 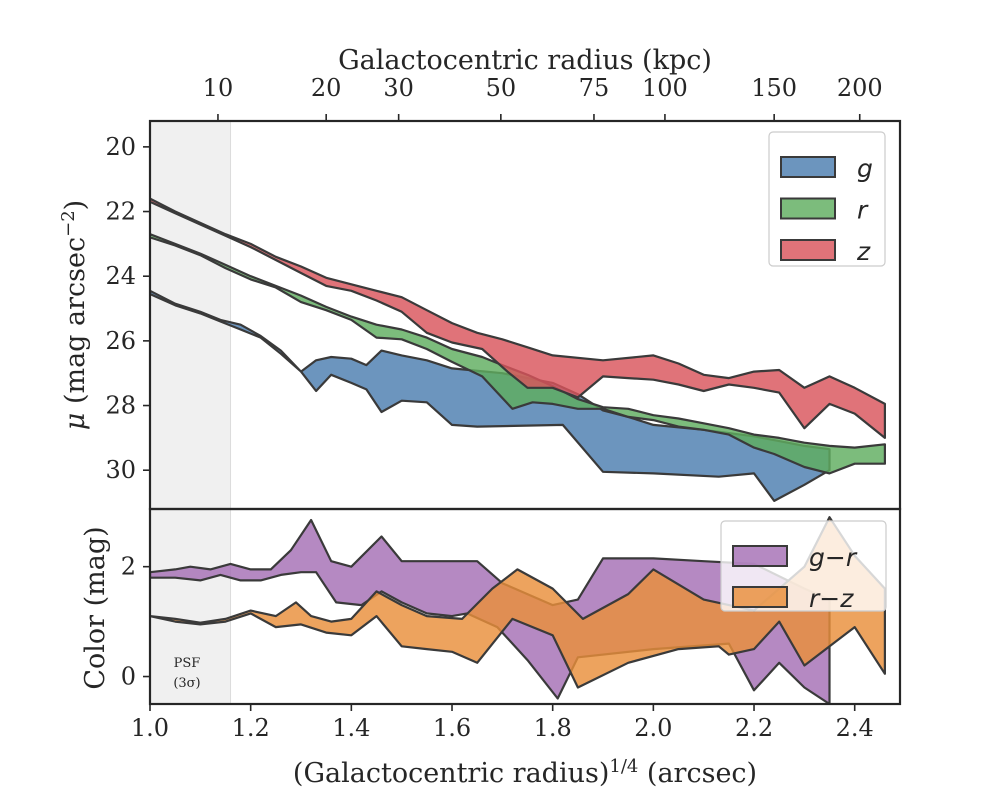 I want to click on legend-swatch-g-r, so click(x=760, y=556).